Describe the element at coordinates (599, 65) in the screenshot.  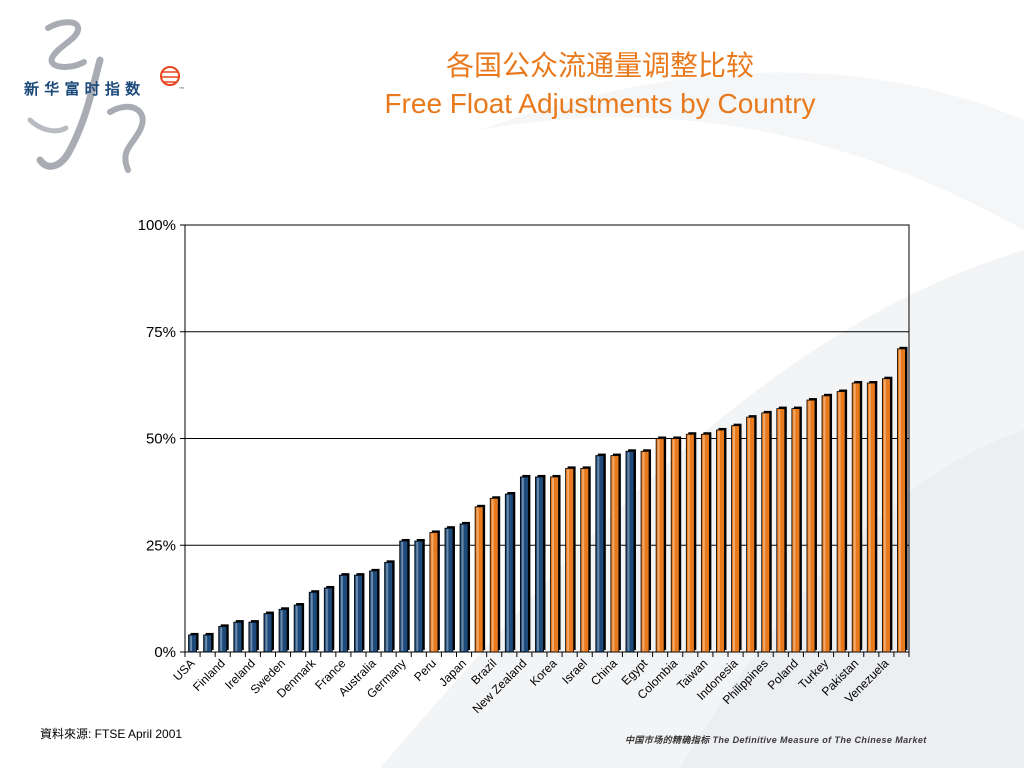
I see `page-title-chinese: 各国公众流通量调整比较` at that location.